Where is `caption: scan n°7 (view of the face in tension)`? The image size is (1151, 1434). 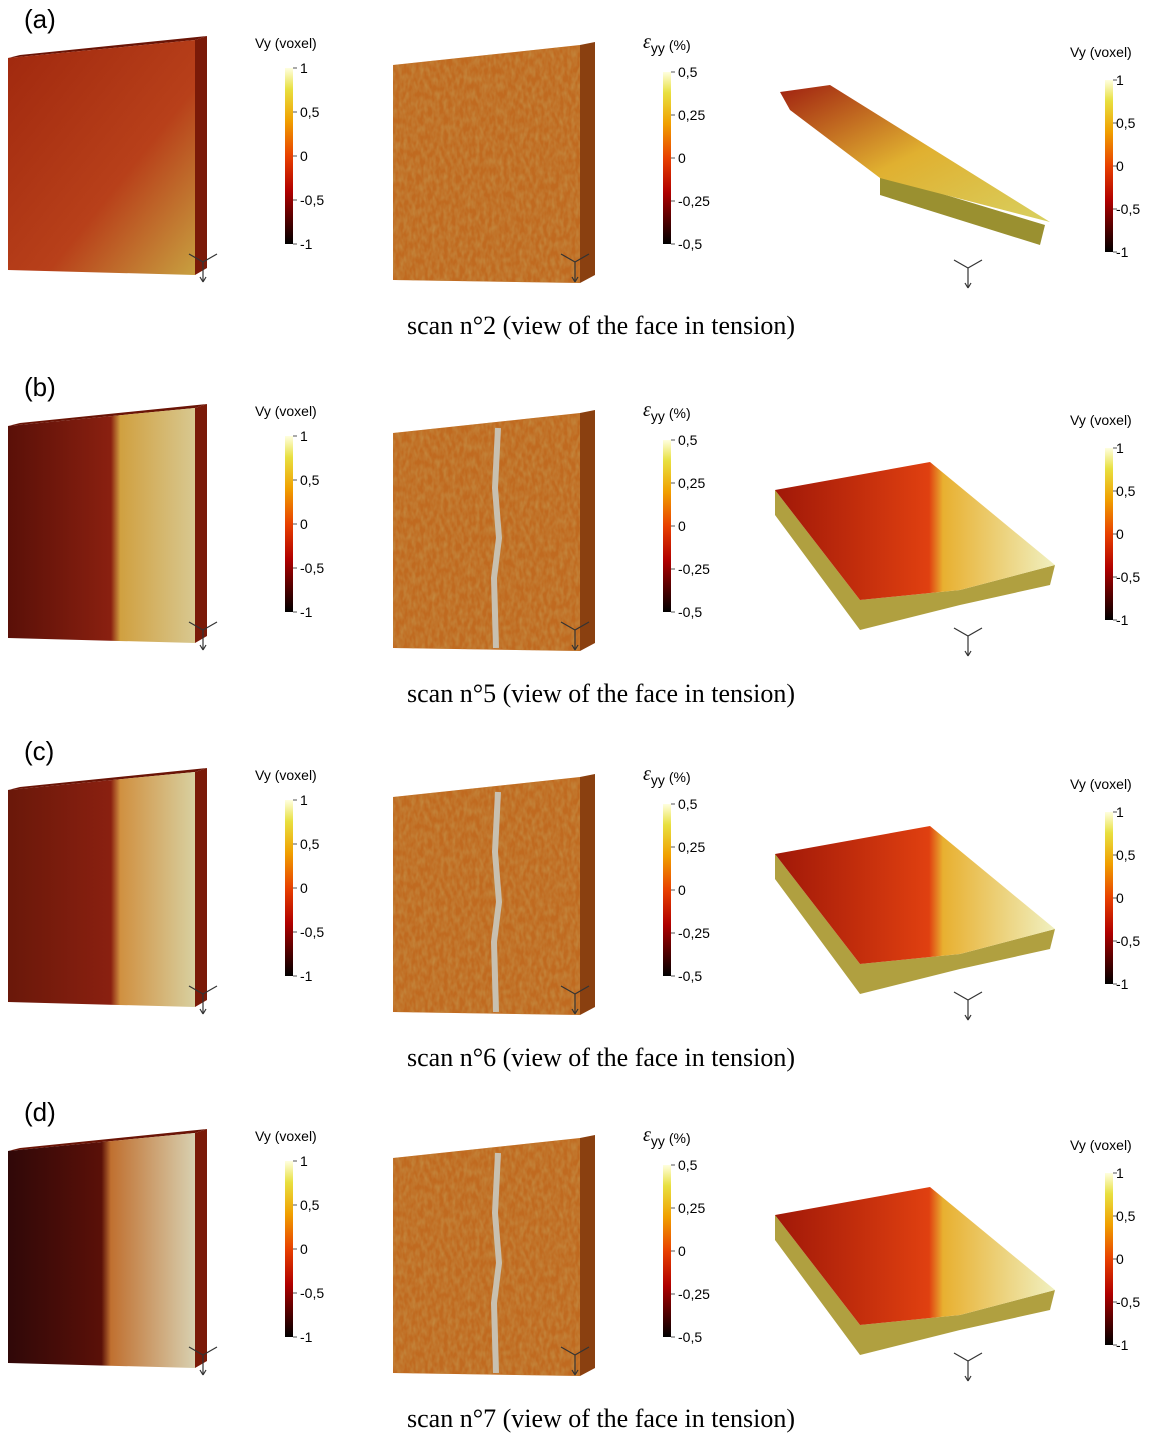
caption: scan n°7 (view of the face in tension) is located at coordinates (601, 1418).